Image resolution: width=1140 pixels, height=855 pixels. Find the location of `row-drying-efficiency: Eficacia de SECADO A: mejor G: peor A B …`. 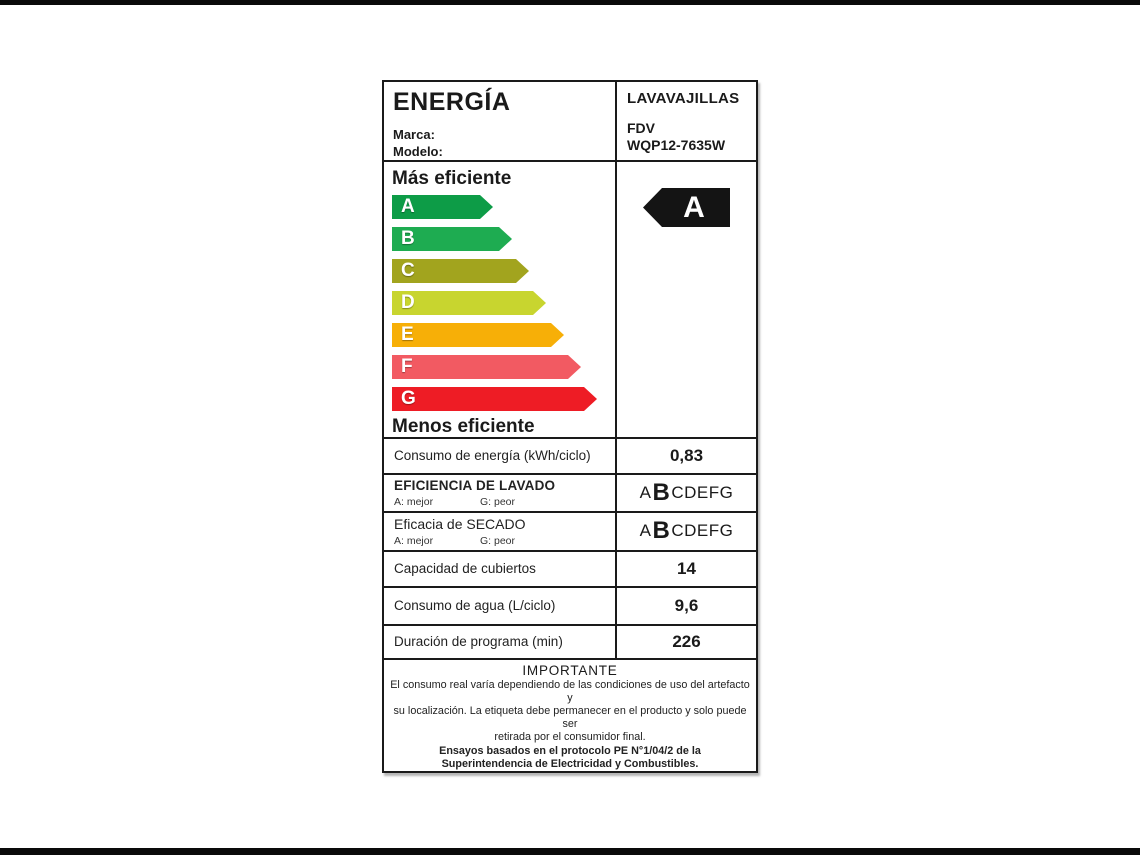

row-drying-efficiency: Eficacia de SECADO A: mejor G: peor A B … is located at coordinates (570, 530).